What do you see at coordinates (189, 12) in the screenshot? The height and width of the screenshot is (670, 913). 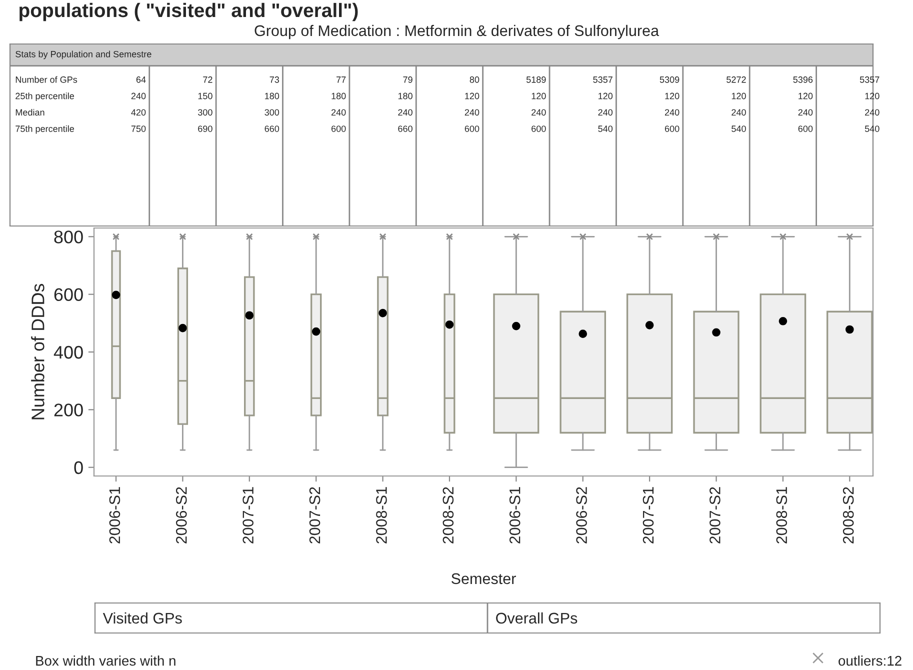 I see `chart-title: populations ( "visited" and "overall")` at bounding box center [189, 12].